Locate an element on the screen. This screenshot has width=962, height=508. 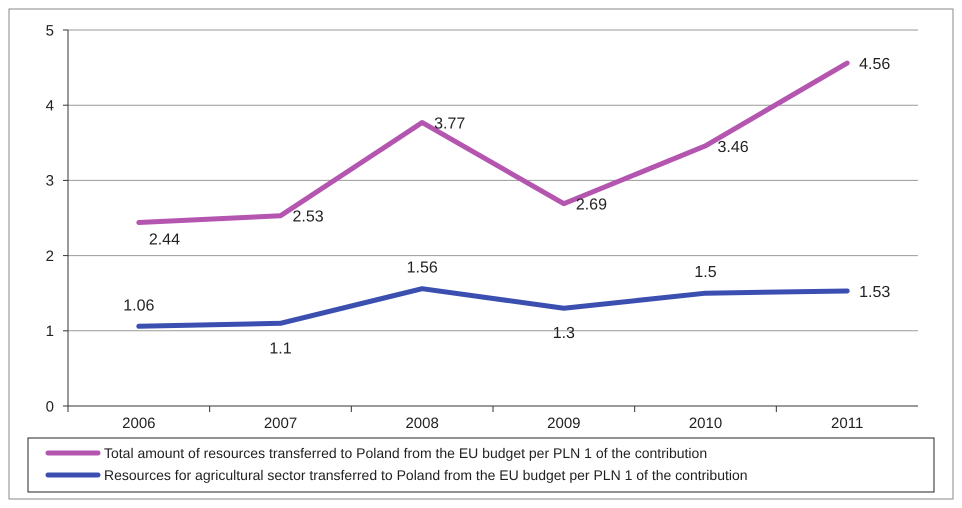
data-label: 4.56 is located at coordinates (874, 65).